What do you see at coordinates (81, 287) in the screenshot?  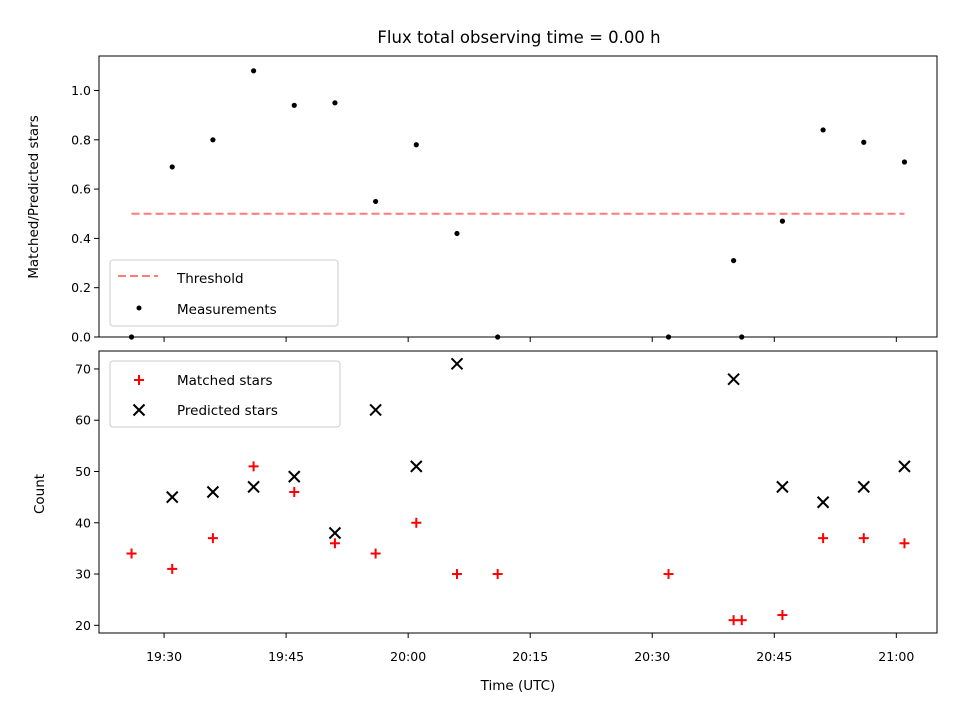 I see `top-y-tick-label: 0.2` at bounding box center [81, 287].